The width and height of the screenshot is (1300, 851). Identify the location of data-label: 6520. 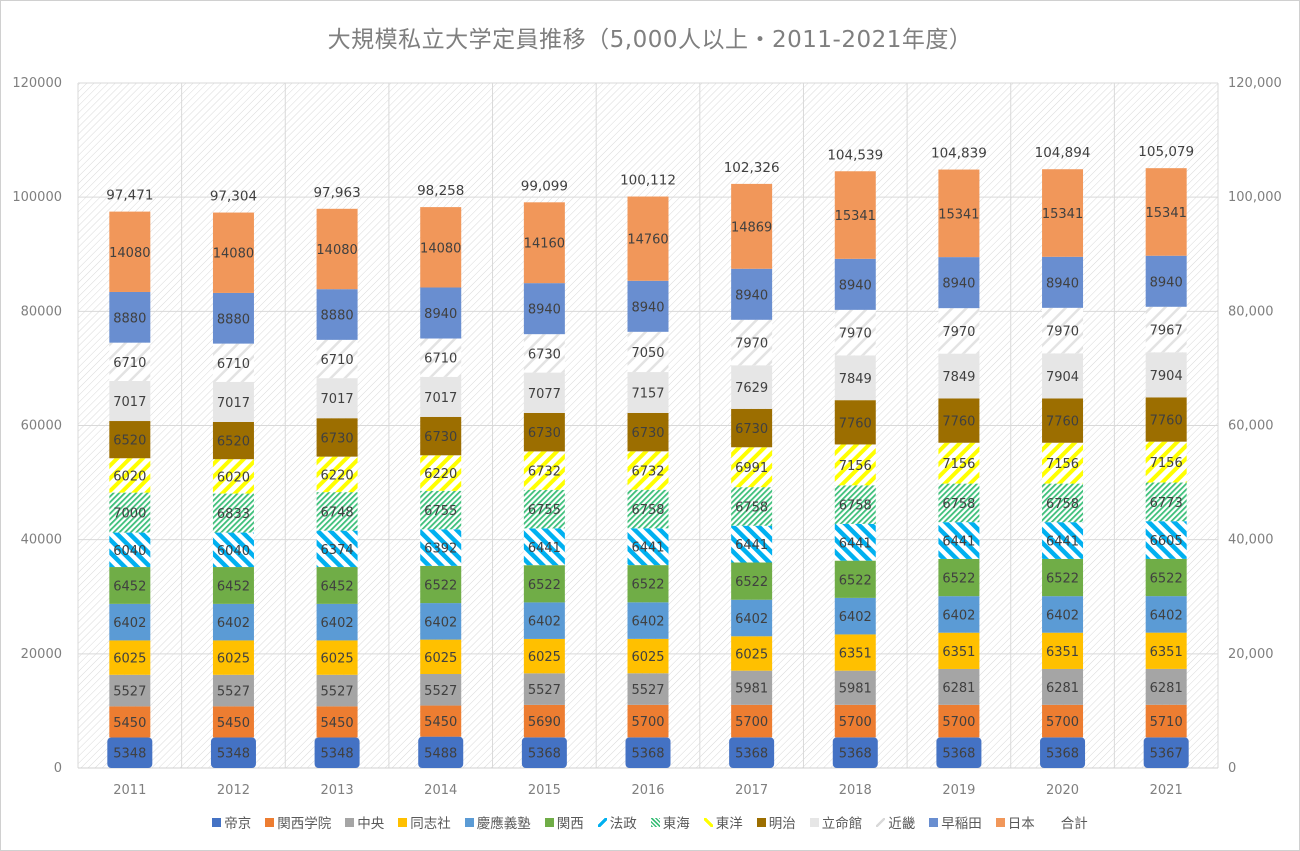
(129, 441).